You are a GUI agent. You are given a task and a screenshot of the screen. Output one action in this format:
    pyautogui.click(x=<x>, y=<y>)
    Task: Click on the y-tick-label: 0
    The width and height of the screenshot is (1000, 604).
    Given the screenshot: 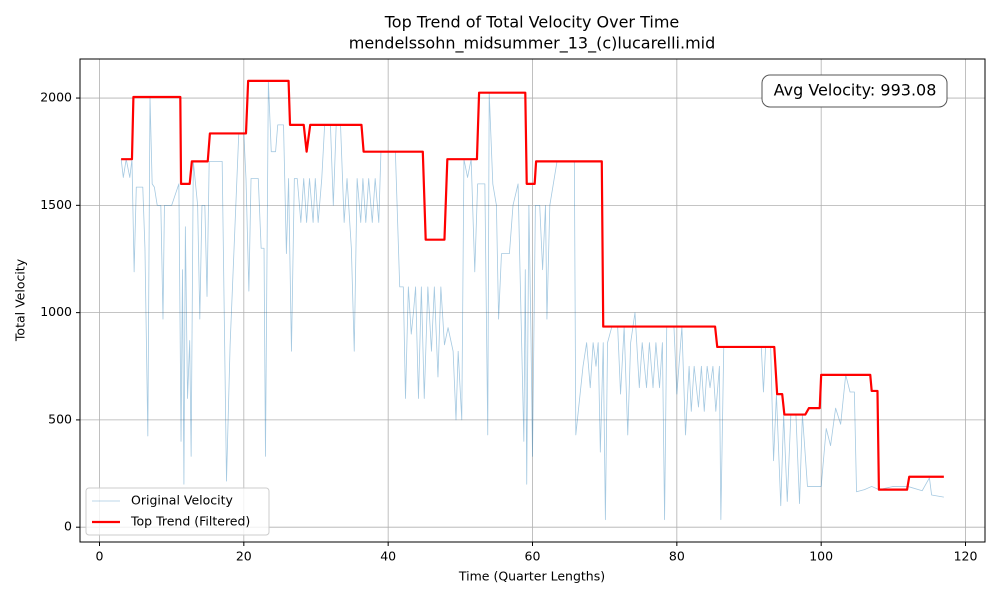 What is the action you would take?
    pyautogui.click(x=68, y=526)
    